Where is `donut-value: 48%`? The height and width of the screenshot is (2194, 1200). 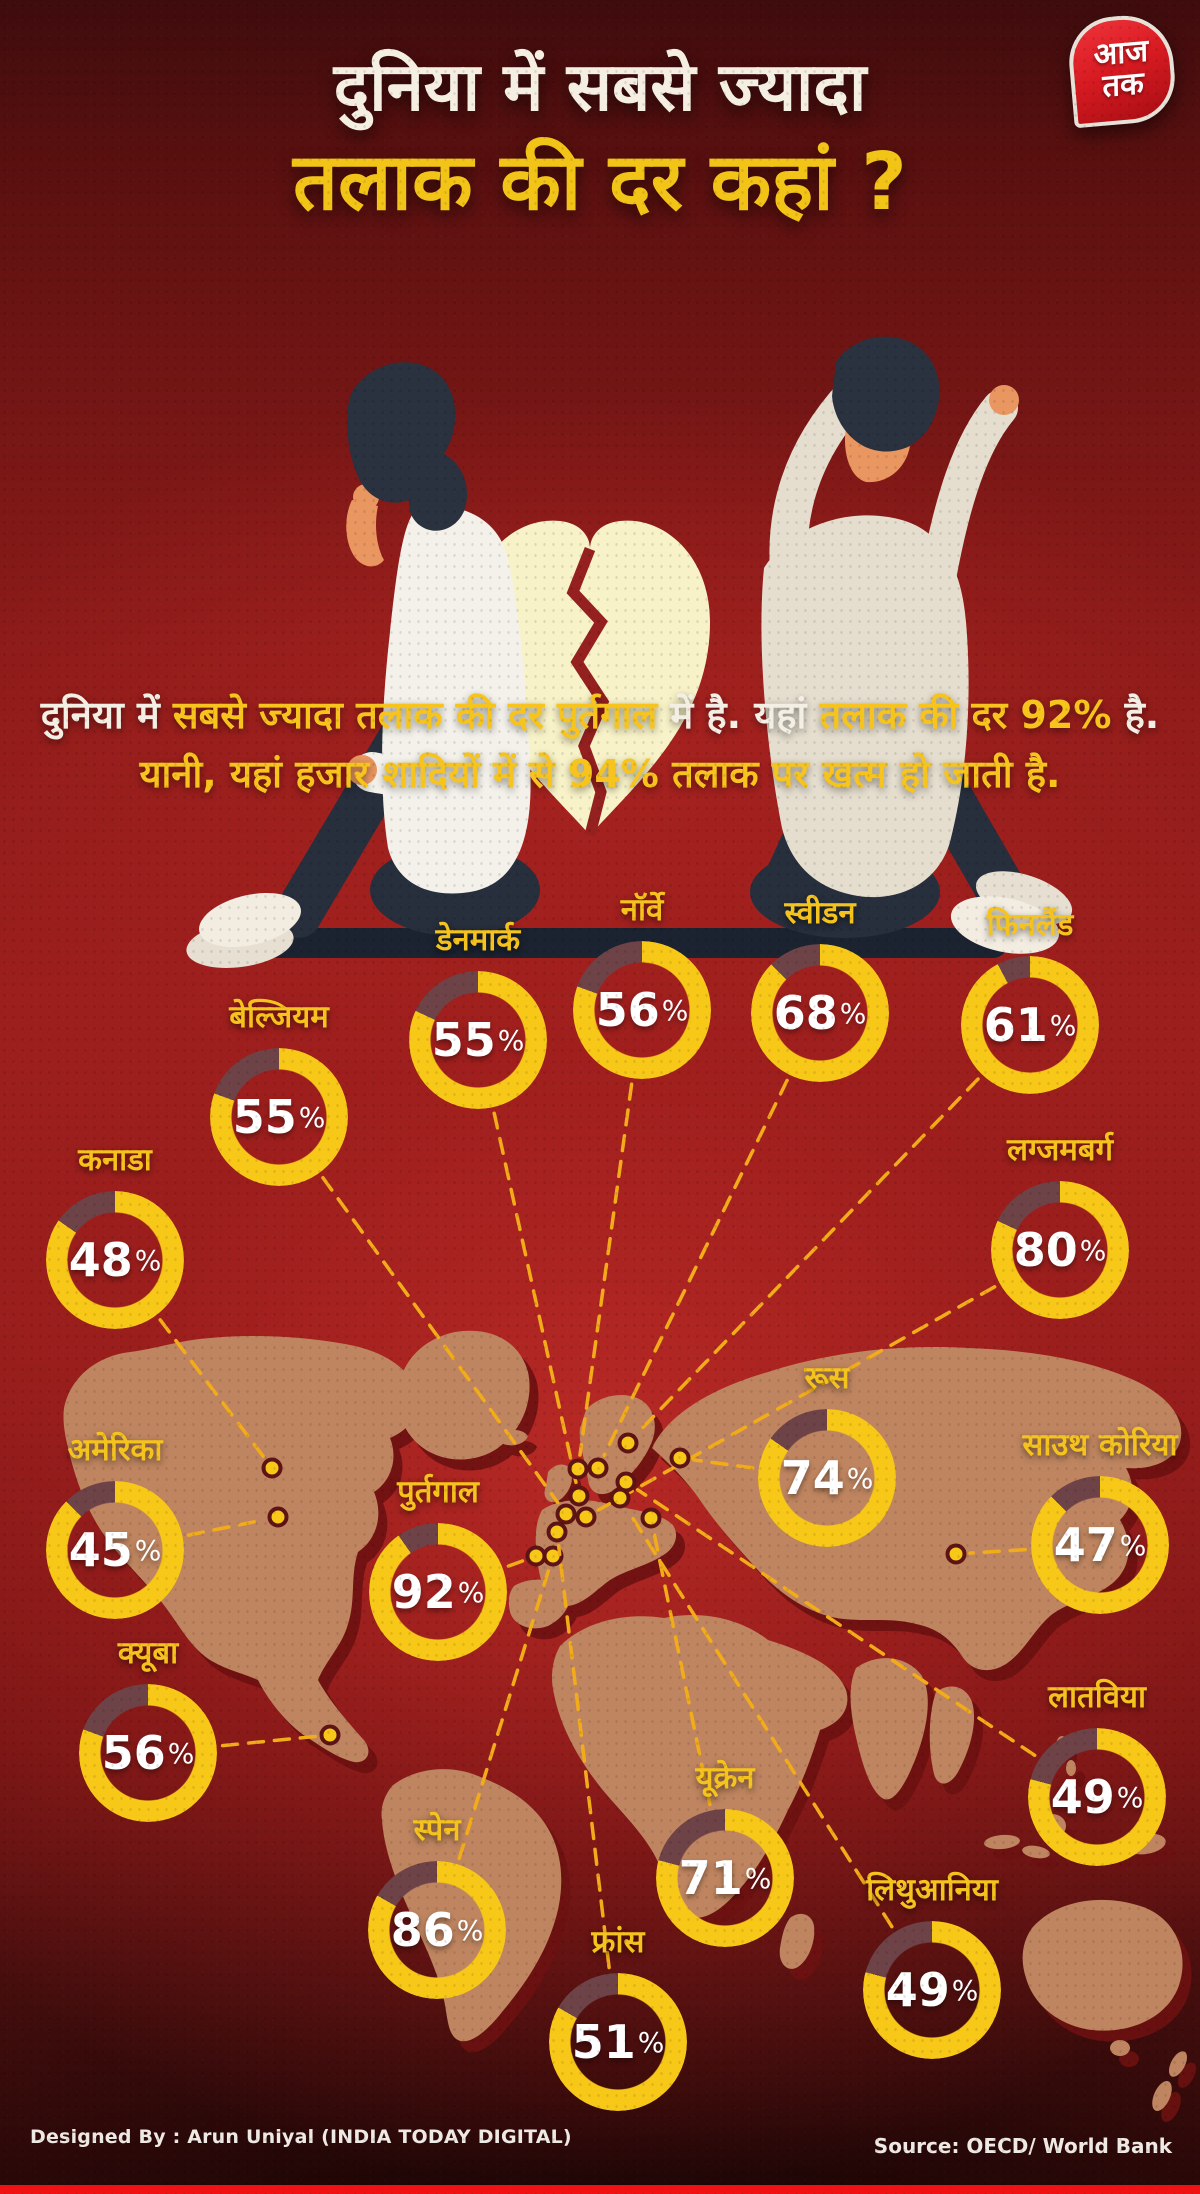 donut-value: 48% is located at coordinates (115, 1260).